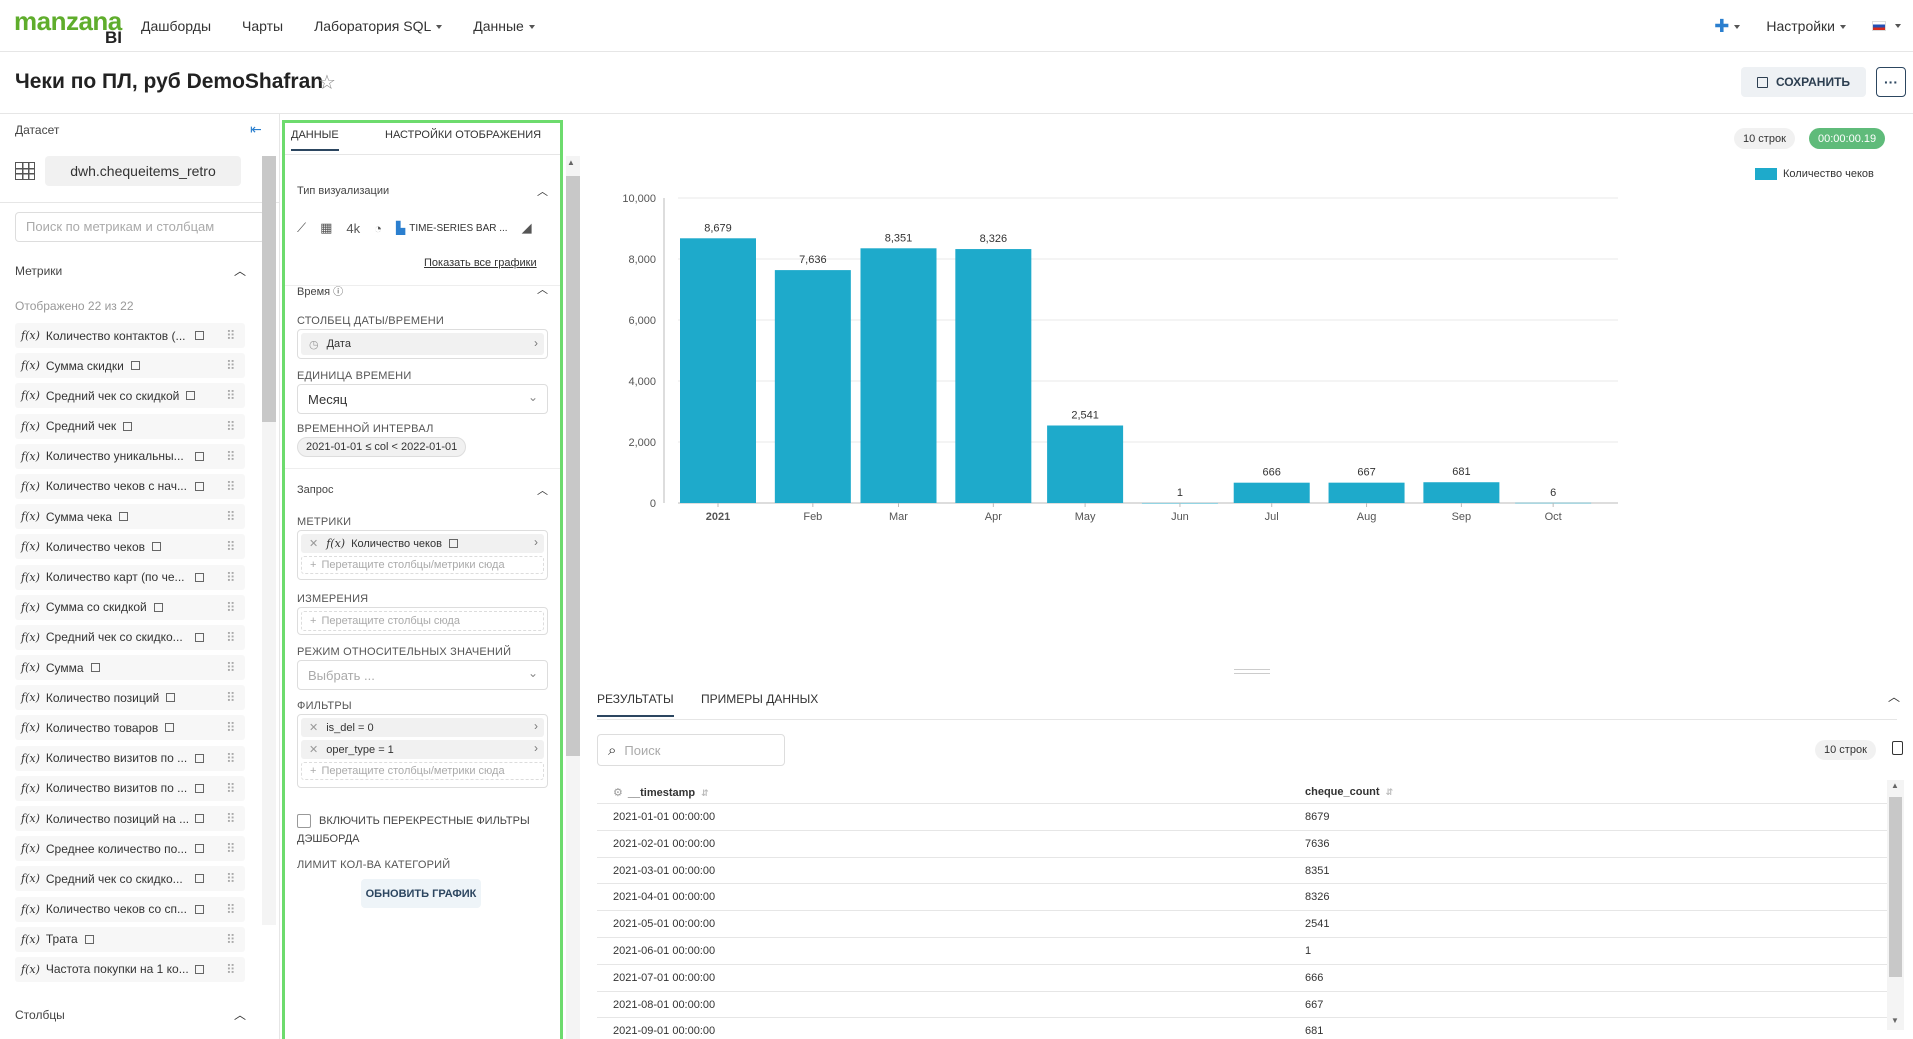 Image resolution: width=1913 pixels, height=1039 pixels. I want to click on copy-icon, so click(1897, 748).